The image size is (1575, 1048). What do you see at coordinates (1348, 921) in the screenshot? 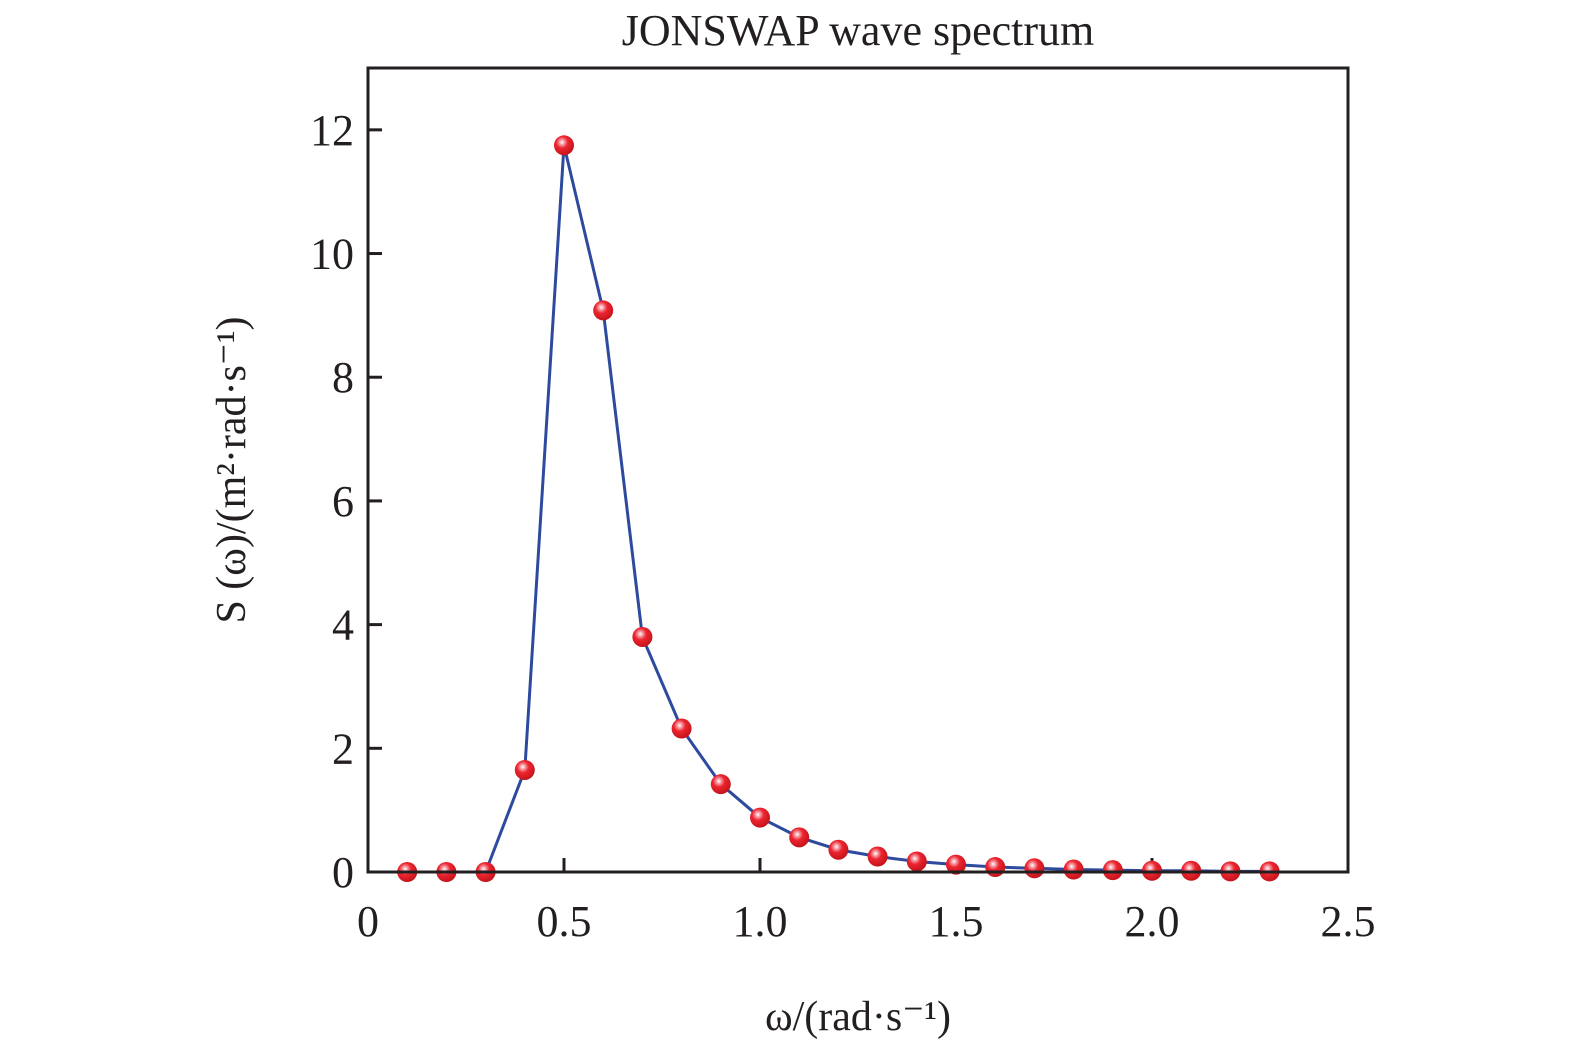
I see `x-tick-label: 2.5` at bounding box center [1348, 921].